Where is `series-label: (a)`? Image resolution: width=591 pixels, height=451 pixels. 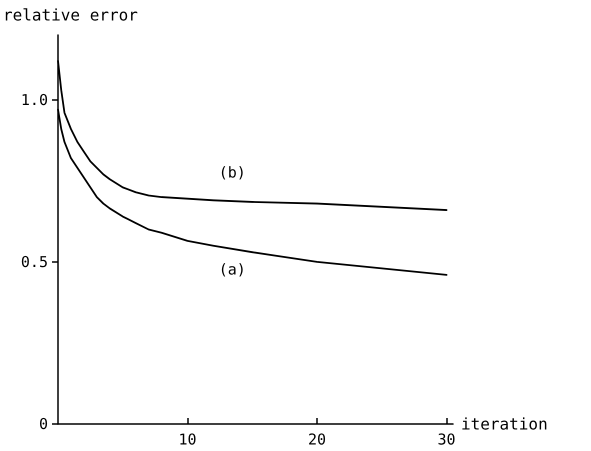
series-label: (a) is located at coordinates (232, 269).